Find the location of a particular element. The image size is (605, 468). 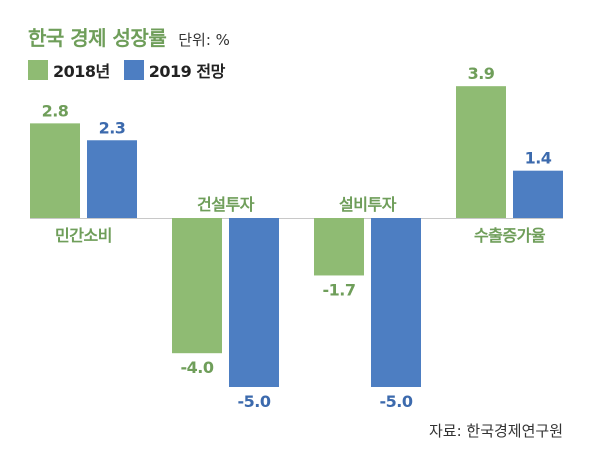

unit-label: 단위: % is located at coordinates (204, 40).